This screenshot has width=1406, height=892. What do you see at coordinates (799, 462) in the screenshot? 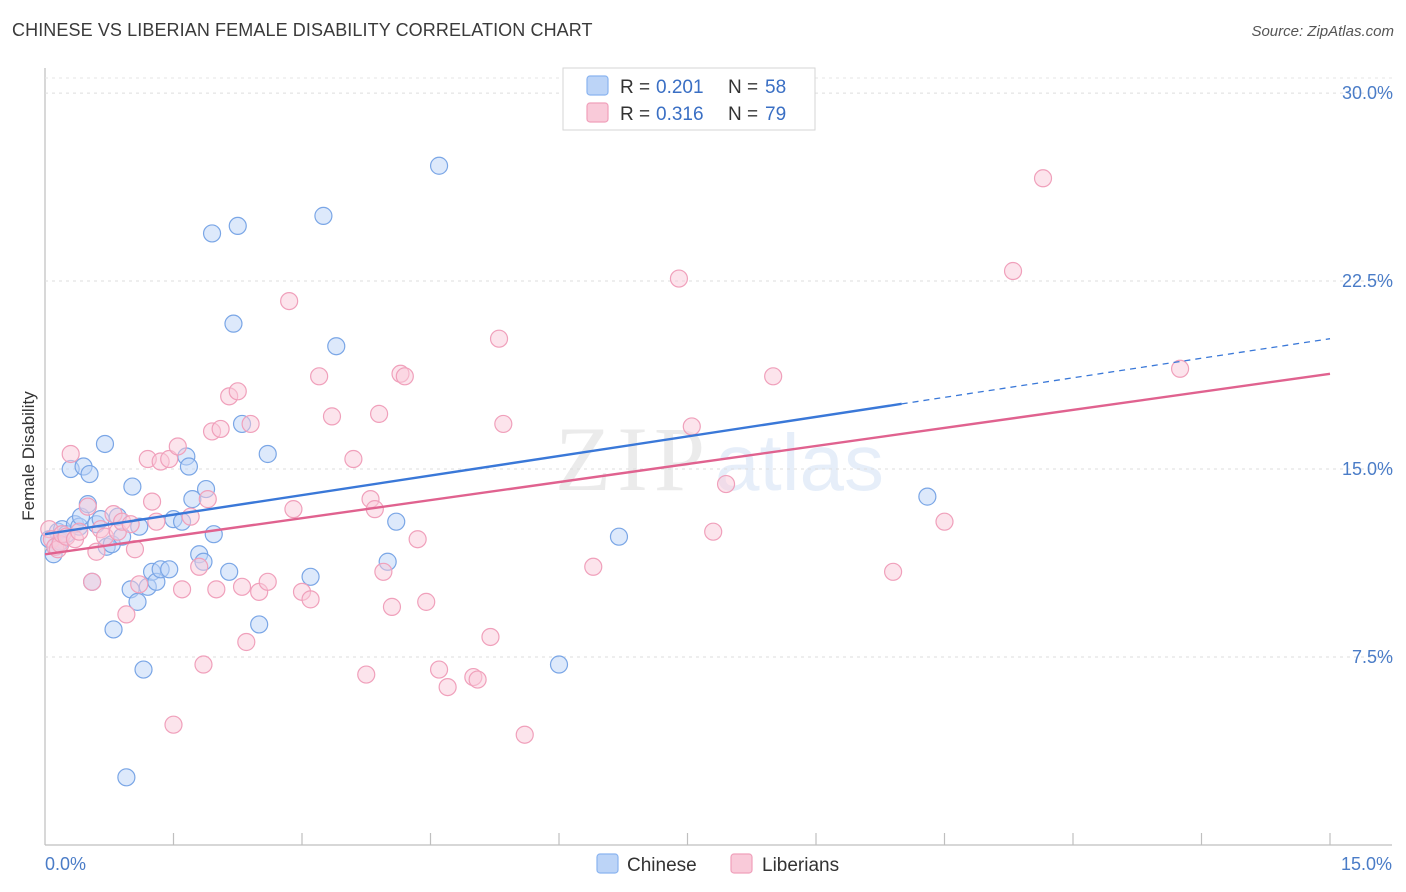
I see `watermark-atlas: atlas` at bounding box center [799, 462].